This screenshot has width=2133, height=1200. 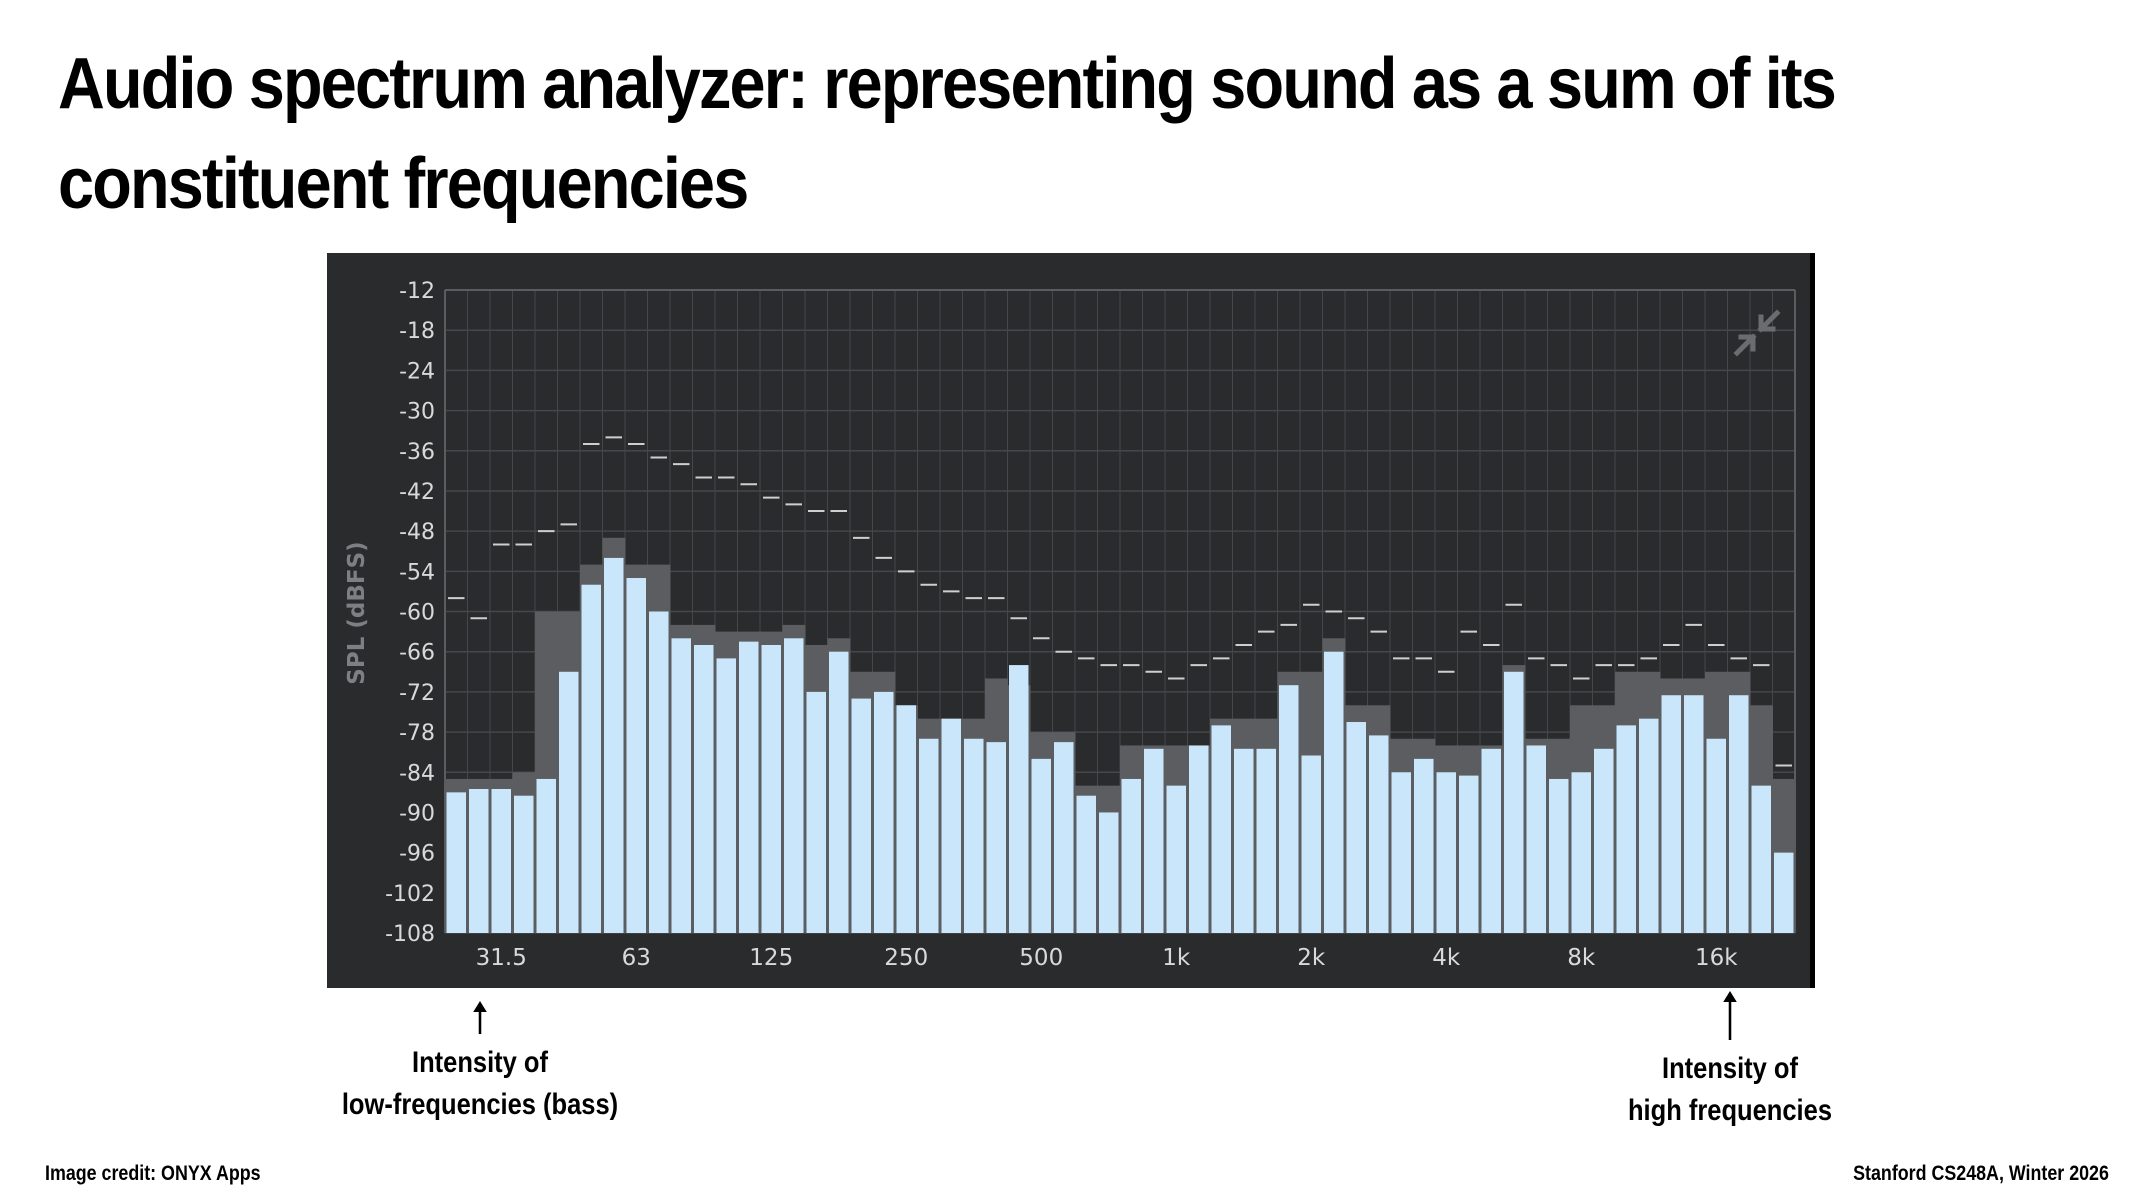 What do you see at coordinates (501, 958) in the screenshot?
I see `x-tick-label: 31.5` at bounding box center [501, 958].